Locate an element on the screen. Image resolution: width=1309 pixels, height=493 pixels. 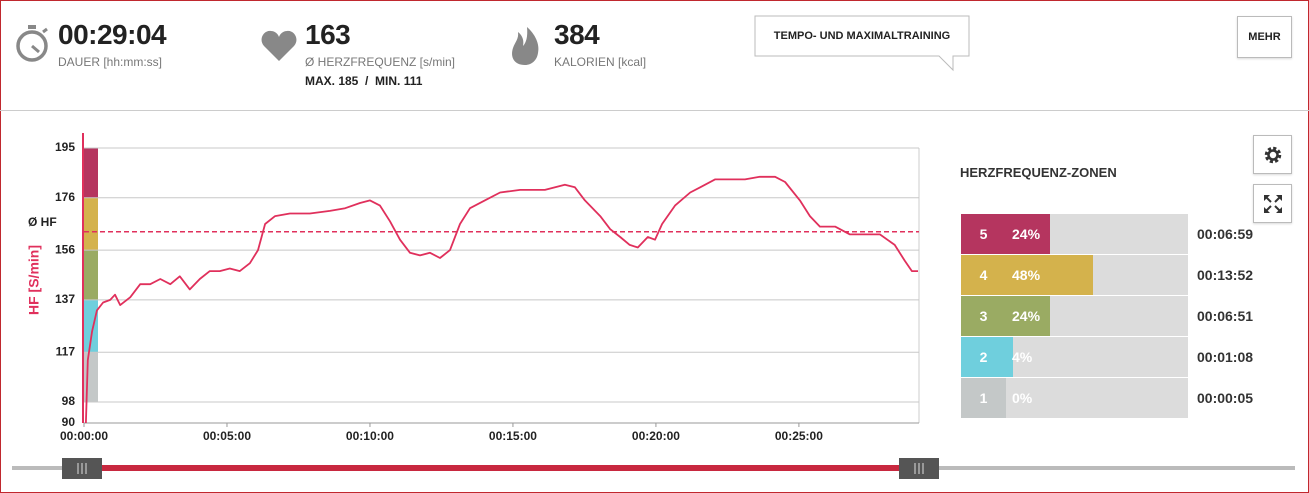
x-tick-label: 00:10:00 is located at coordinates (370, 436).